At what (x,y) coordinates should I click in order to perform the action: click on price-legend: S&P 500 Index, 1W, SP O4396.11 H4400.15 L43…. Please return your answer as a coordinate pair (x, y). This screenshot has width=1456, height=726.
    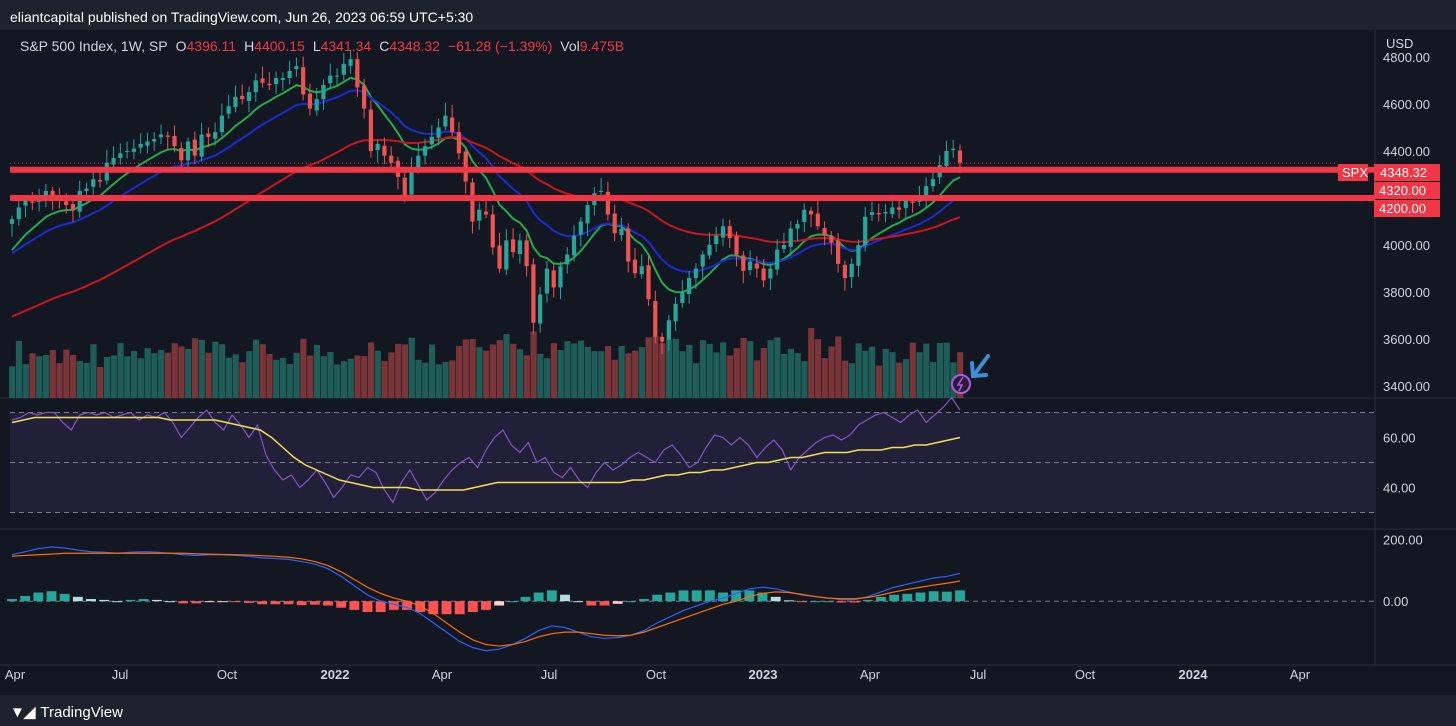
    Looking at the image, I should click on (322, 46).